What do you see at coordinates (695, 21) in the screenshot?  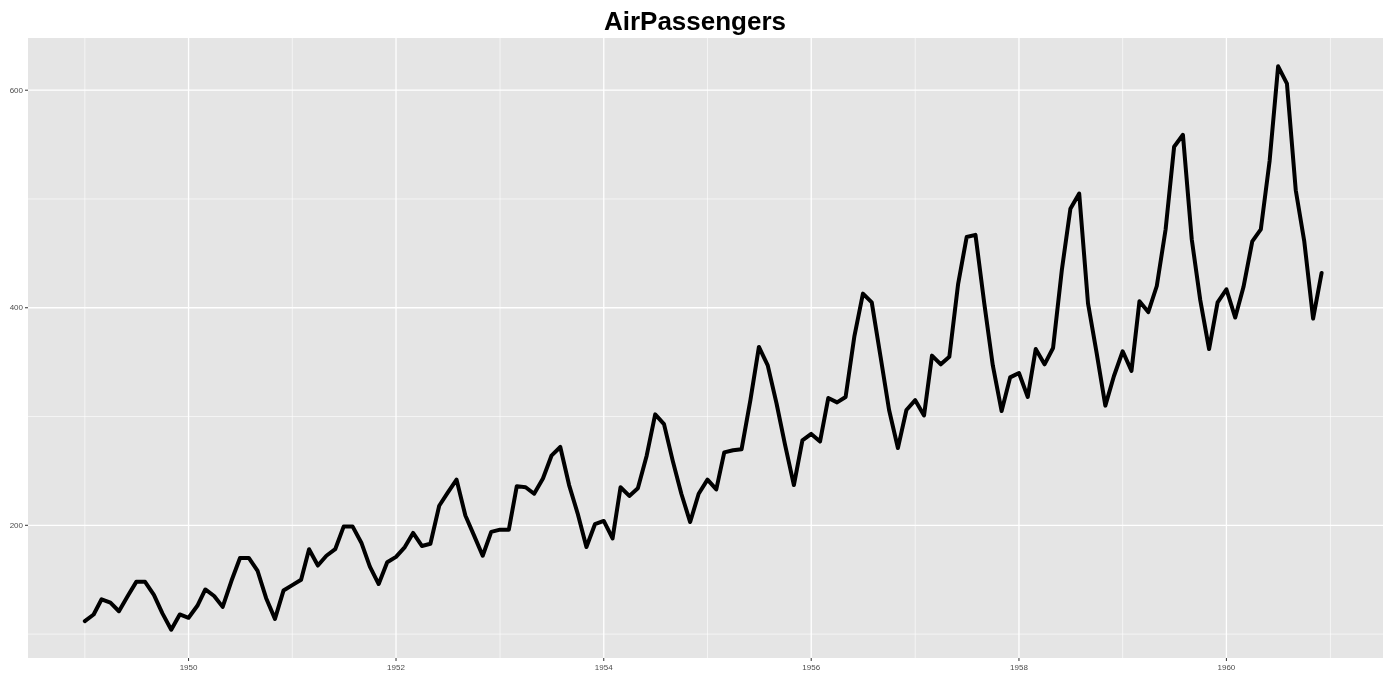 I see `chart-title: AirPassengers` at bounding box center [695, 21].